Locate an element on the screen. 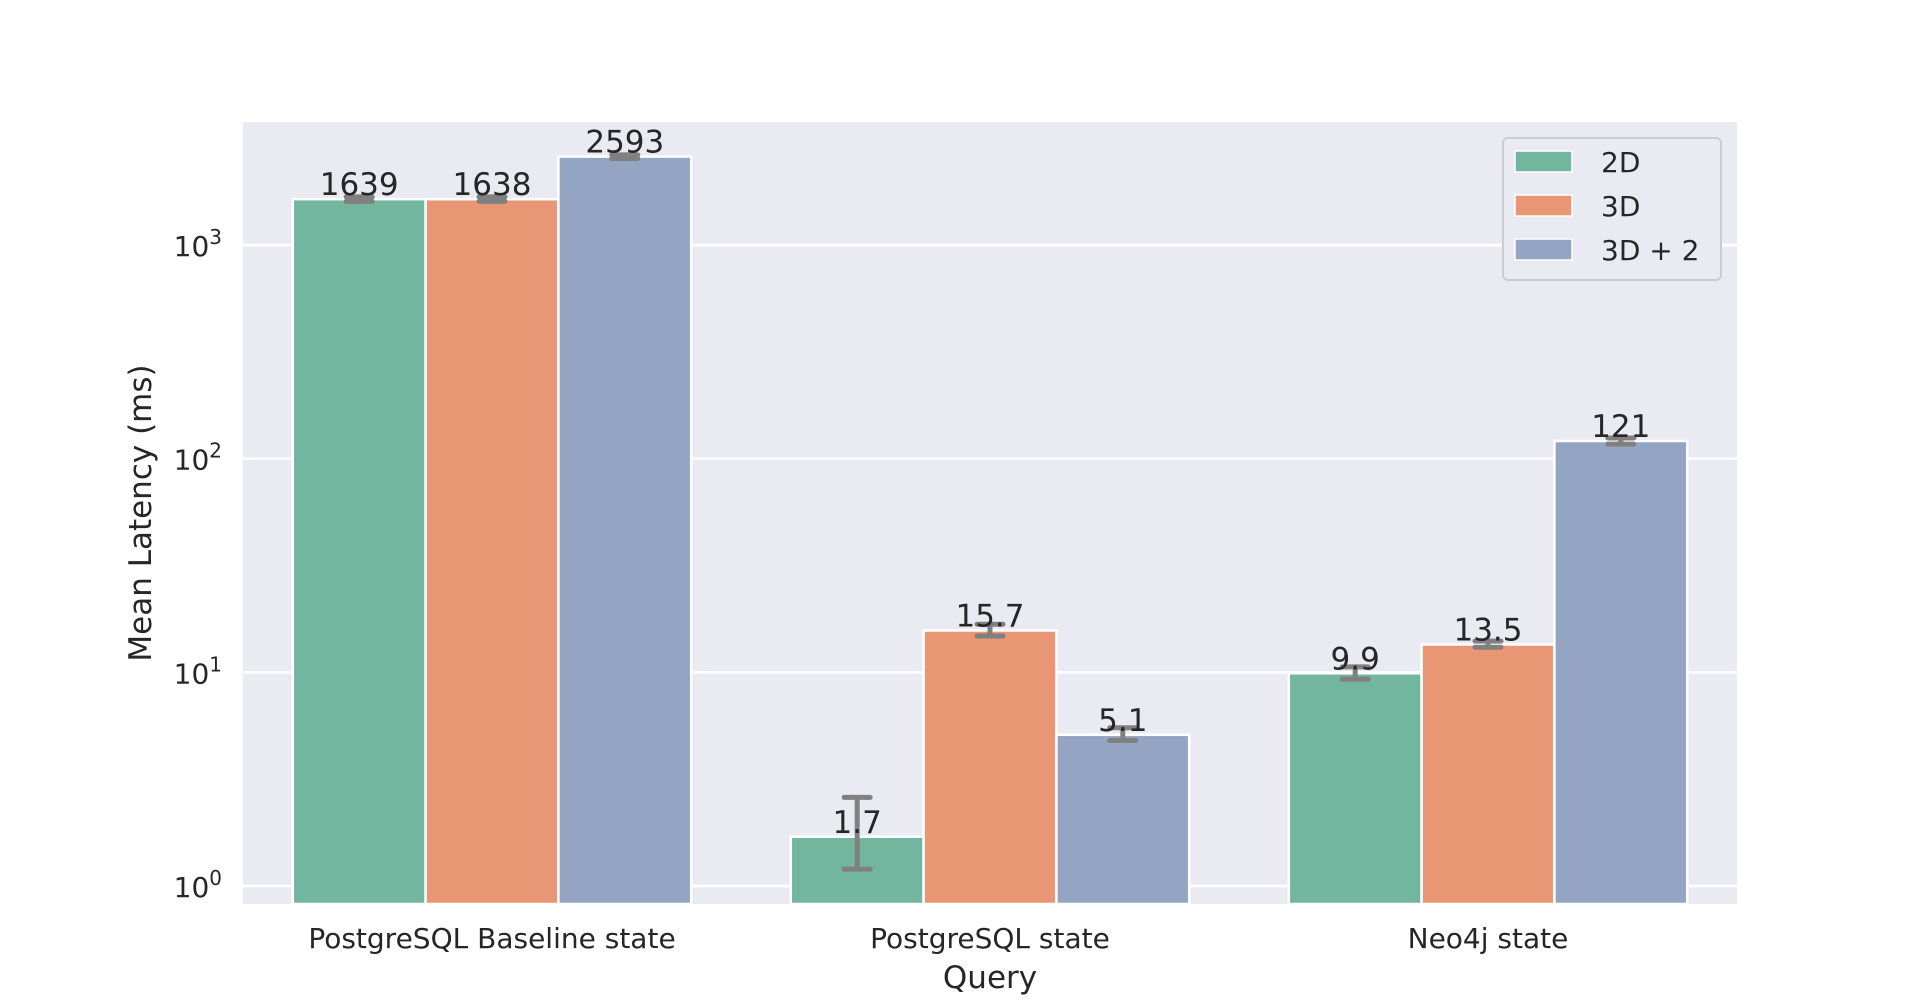 Image resolution: width=1907 pixels, height=1005 pixels. y-tick-labels: 10⁰ 10¹ 10² 10³ is located at coordinates (198, 564).